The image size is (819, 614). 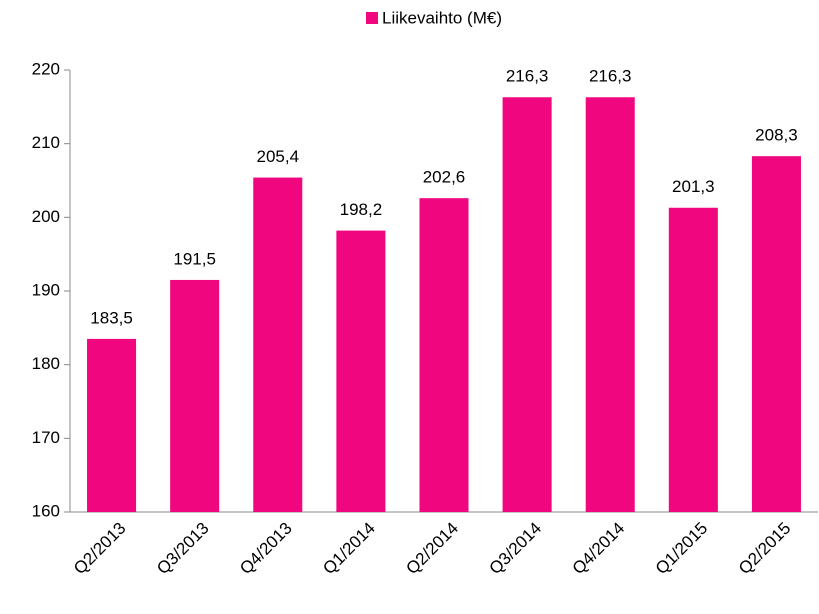 What do you see at coordinates (776, 135) in the screenshot?
I see `value-label: 208,3` at bounding box center [776, 135].